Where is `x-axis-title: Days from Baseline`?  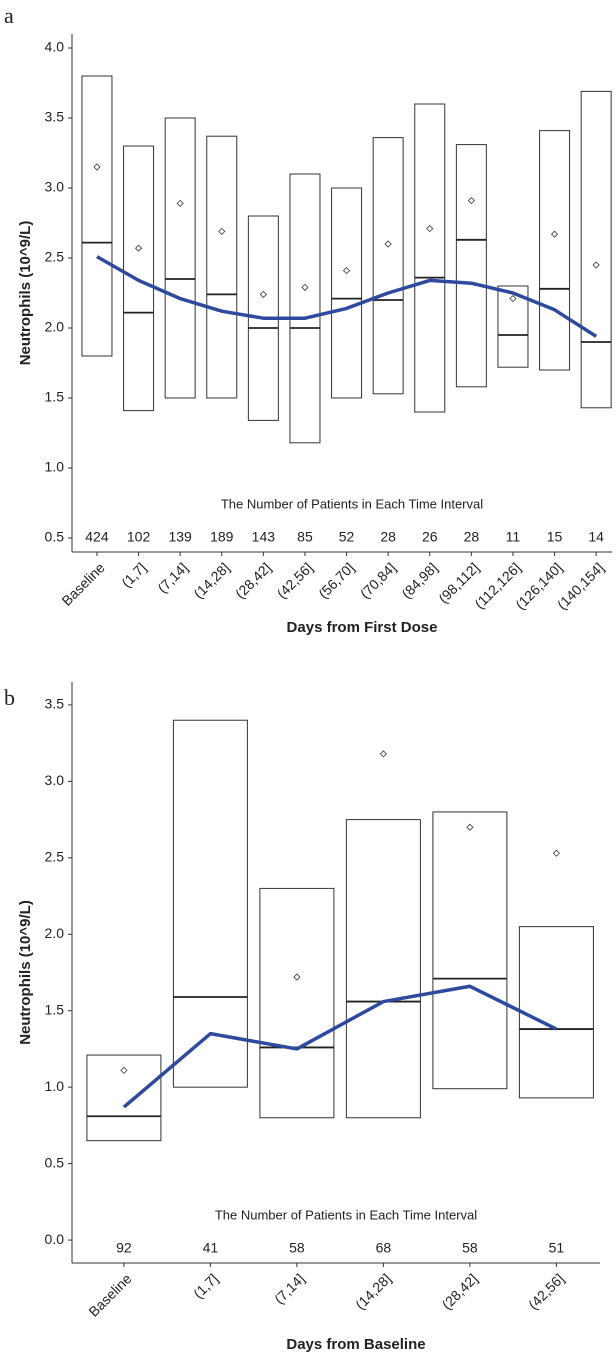 x-axis-title: Days from Baseline is located at coordinates (355, 1344).